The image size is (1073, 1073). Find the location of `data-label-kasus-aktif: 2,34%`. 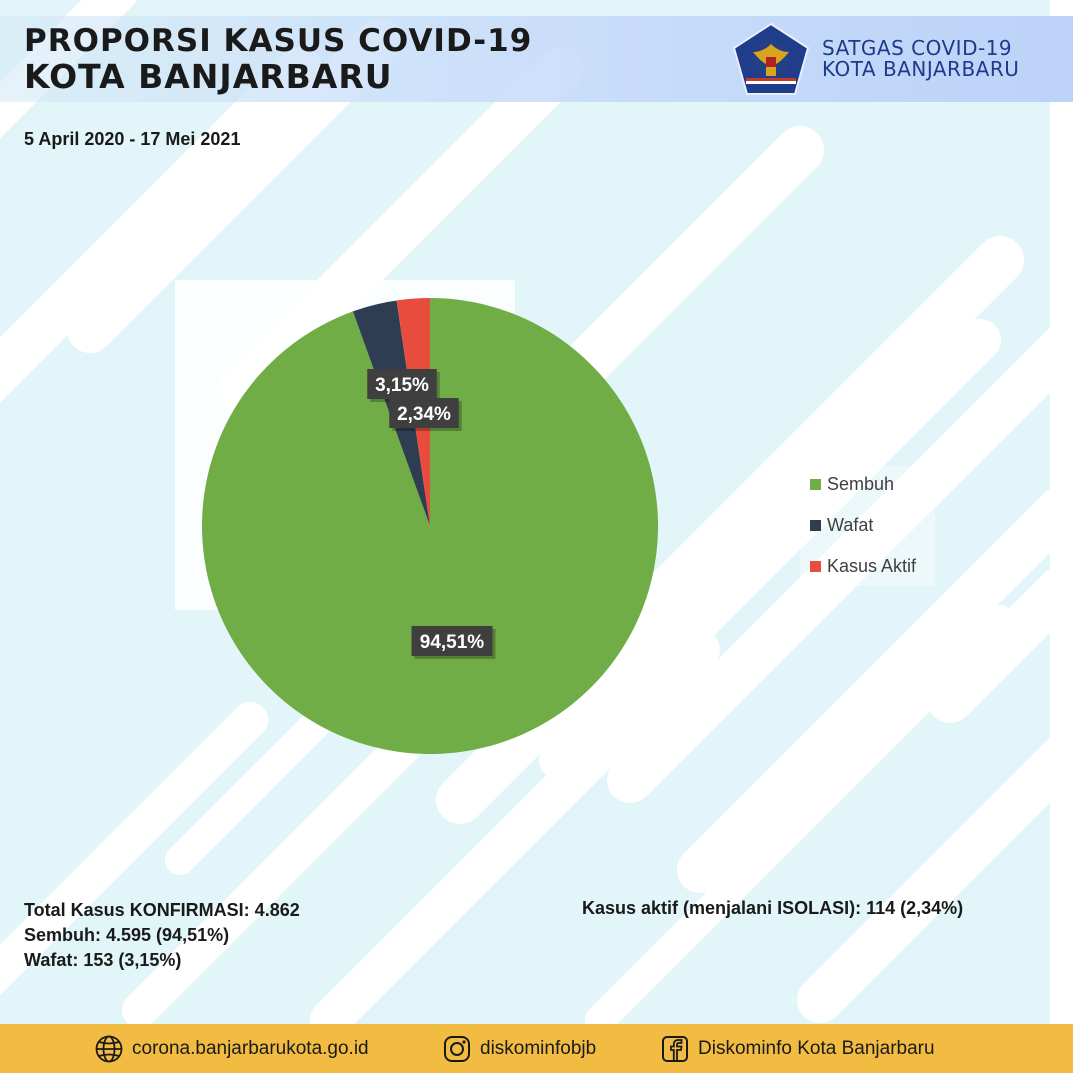

data-label-kasus-aktif: 2,34% is located at coordinates (425, 414).